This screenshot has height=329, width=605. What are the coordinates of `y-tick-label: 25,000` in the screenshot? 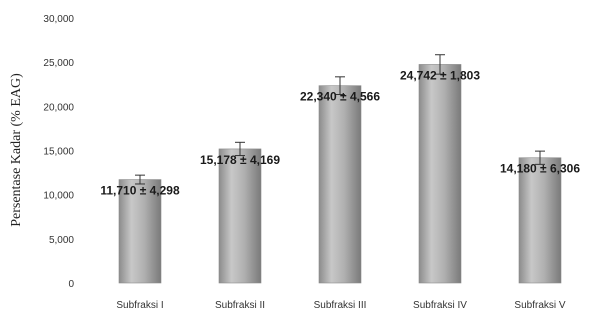 It's located at (58, 63).